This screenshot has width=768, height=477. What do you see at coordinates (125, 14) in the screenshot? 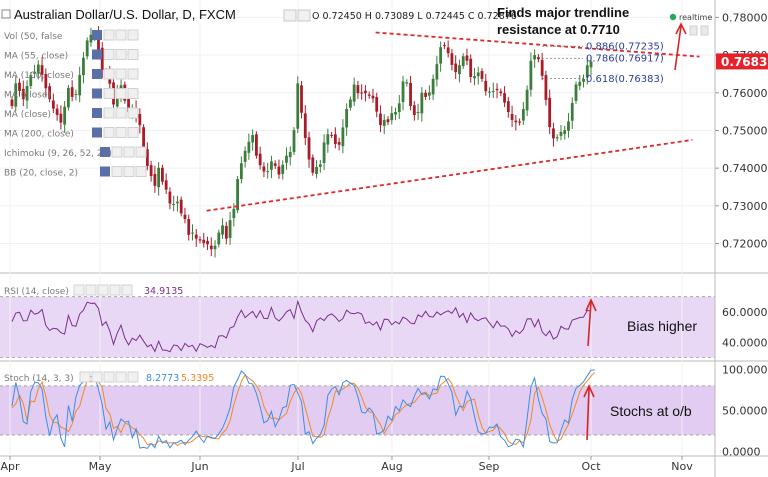
I see `symbol-title: Australian Dollar/U.S. Dollar, D, FXCM` at bounding box center [125, 14].